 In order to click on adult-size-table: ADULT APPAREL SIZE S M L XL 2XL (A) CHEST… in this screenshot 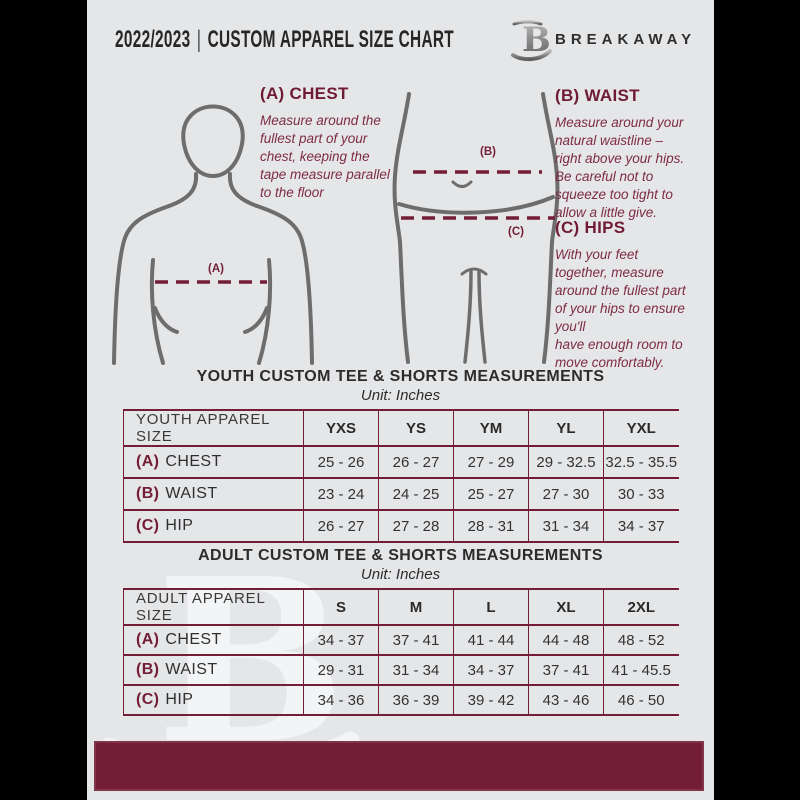, I will do `click(401, 652)`.